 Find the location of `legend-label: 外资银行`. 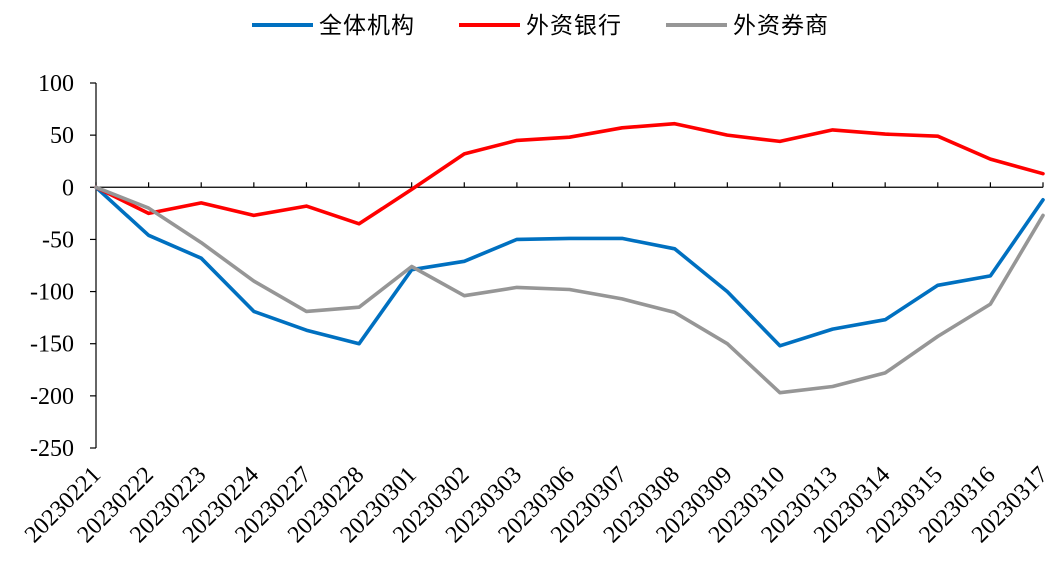

legend-label: 外资银行 is located at coordinates (574, 26).